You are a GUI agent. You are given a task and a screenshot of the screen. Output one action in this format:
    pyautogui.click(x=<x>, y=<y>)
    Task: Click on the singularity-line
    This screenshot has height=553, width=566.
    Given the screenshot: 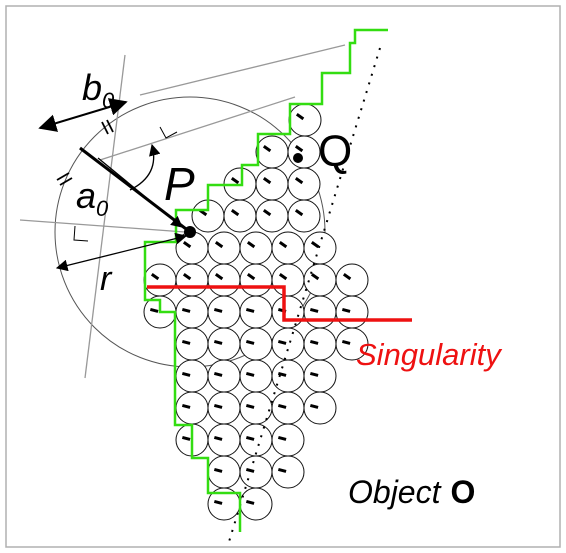 What is the action you would take?
    pyautogui.click(x=279, y=303)
    